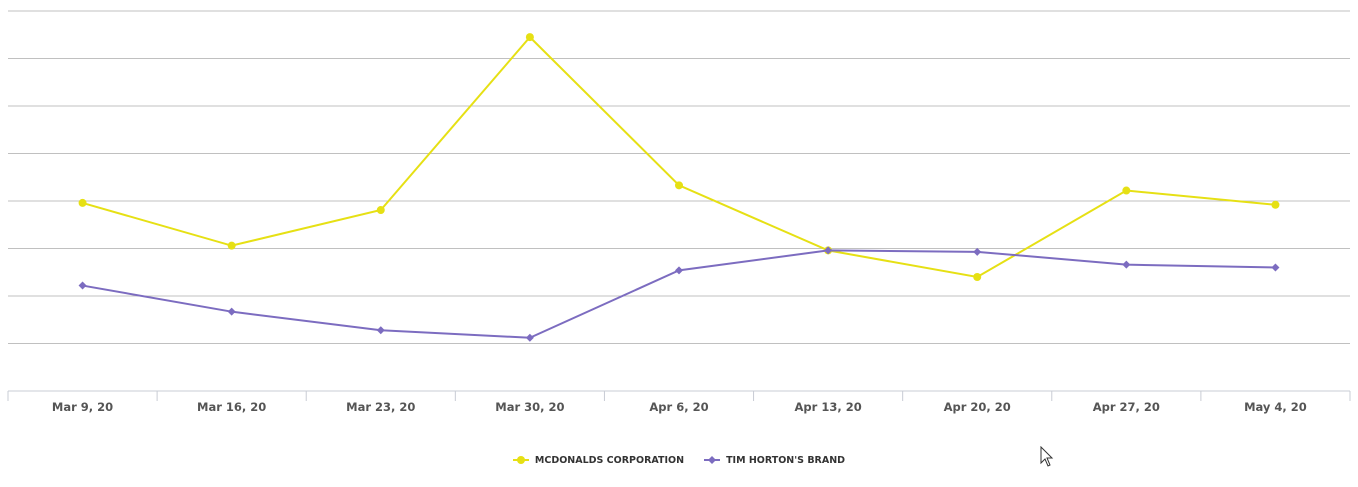 The width and height of the screenshot is (1358, 487). Describe the element at coordinates (828, 407) in the screenshot. I see `x-tick-label: Apr 13, 20` at that location.